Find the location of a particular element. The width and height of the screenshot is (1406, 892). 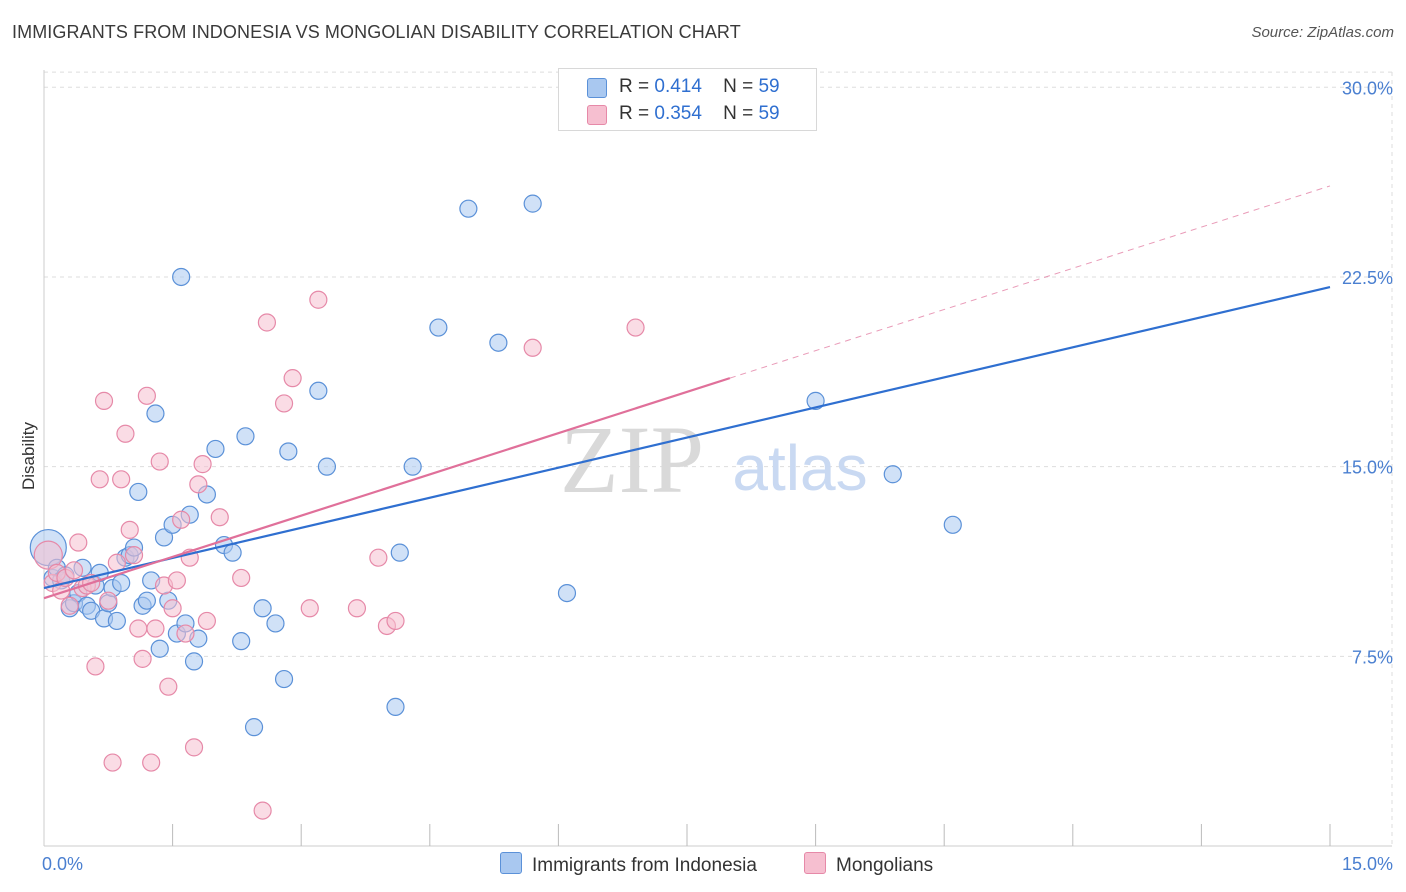

axis-ticks is located at coordinates (751, 835).